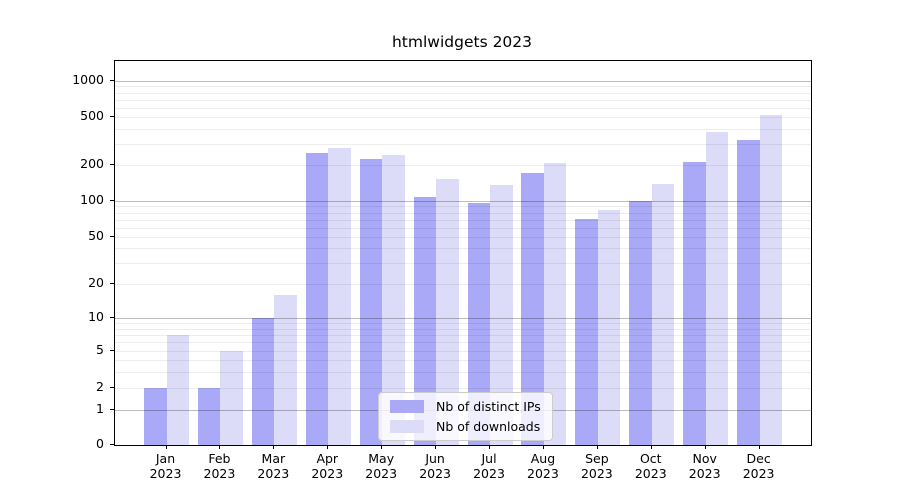  What do you see at coordinates (92, 163) in the screenshot?
I see `y-tick-label-200: 200` at bounding box center [92, 163].